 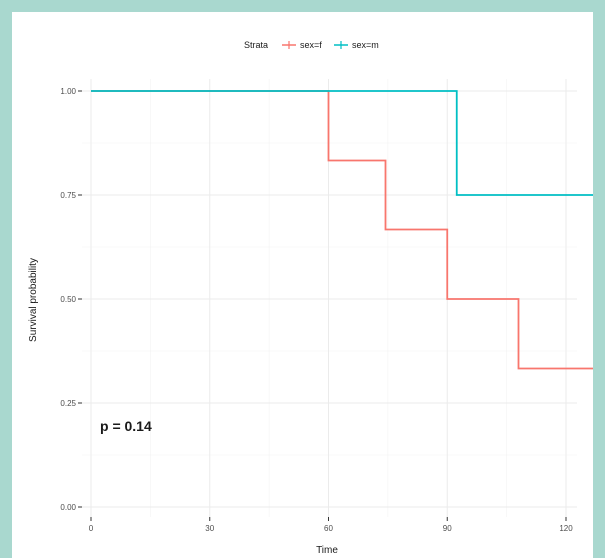 I want to click on x-tick-label: 120, so click(x=566, y=528).